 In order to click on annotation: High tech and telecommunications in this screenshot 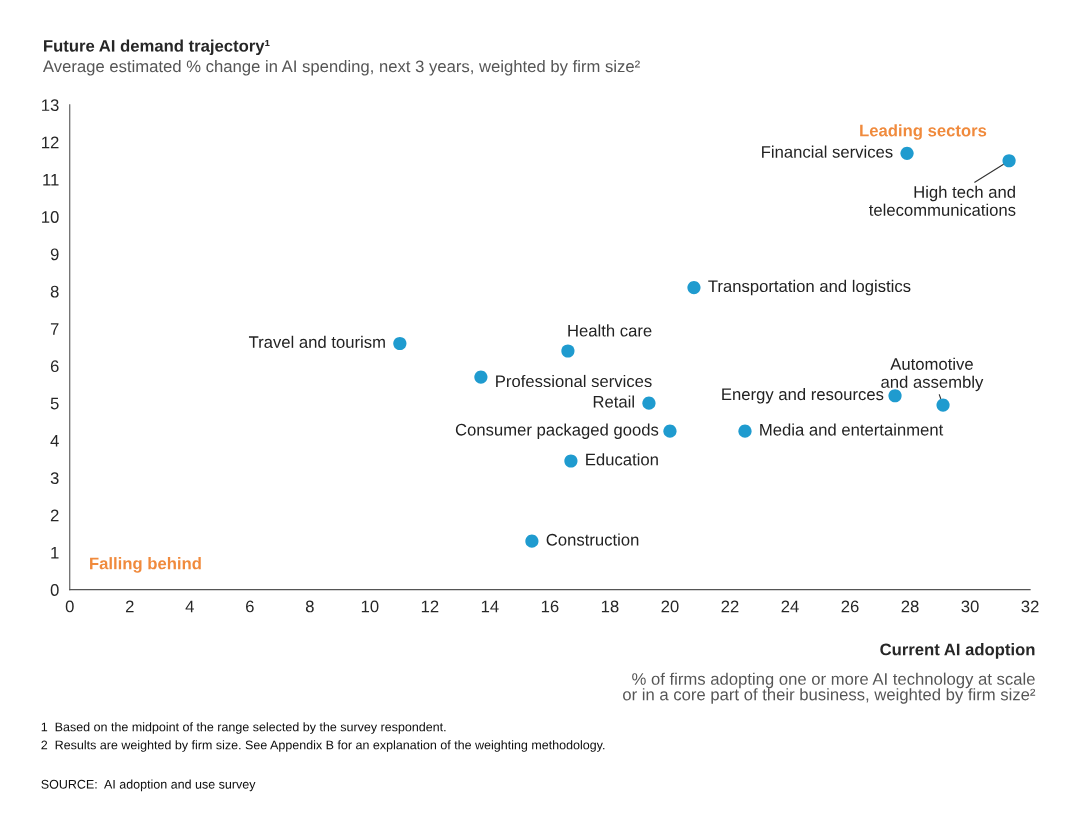, I will do `click(942, 200)`.